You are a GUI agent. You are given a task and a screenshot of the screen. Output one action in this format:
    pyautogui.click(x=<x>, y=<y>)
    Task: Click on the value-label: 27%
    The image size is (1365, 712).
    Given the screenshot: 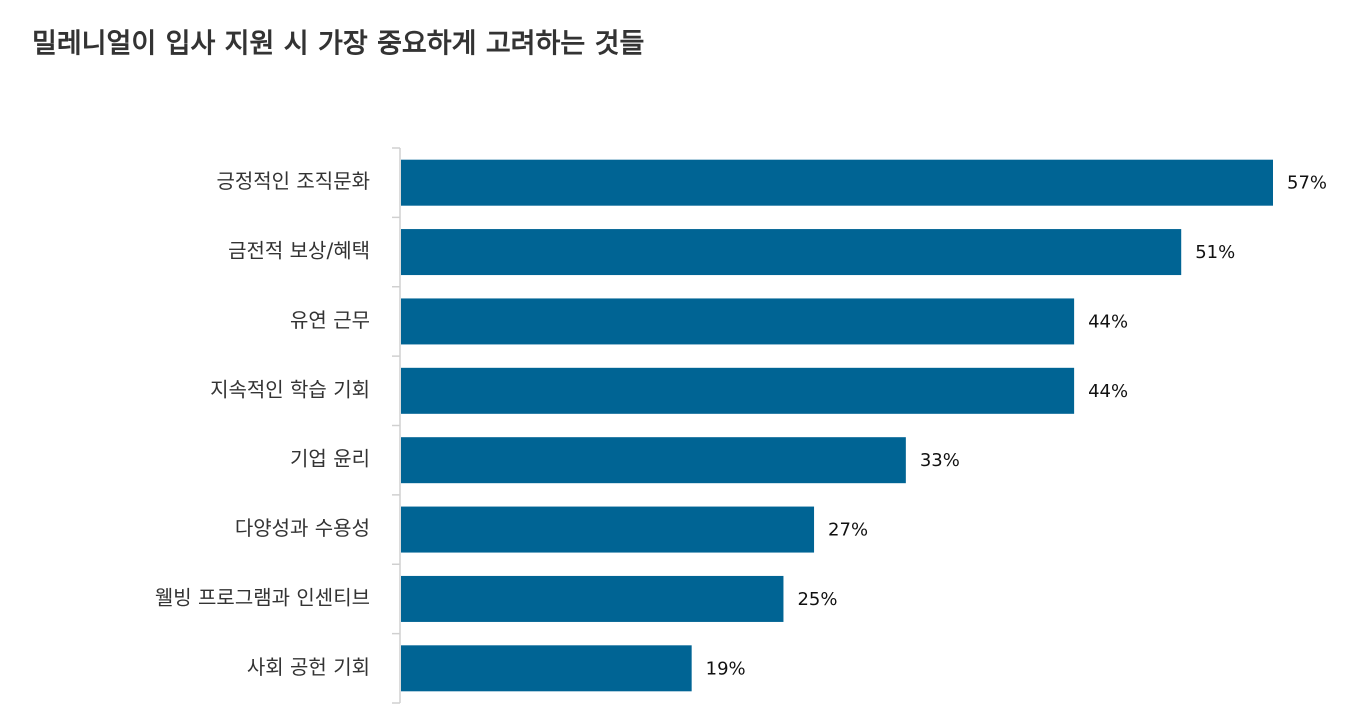 What is the action you would take?
    pyautogui.click(x=848, y=530)
    